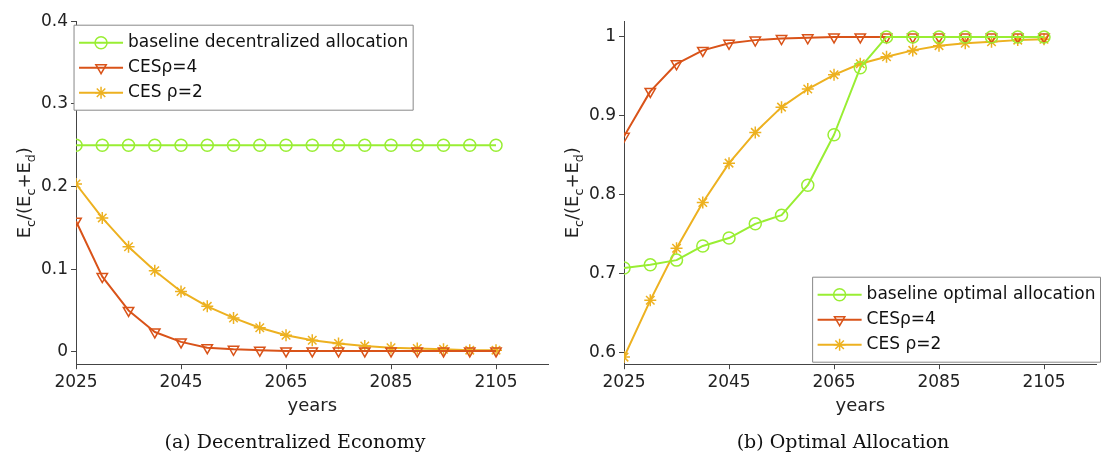  I want to click on y-tick-label: 0.6, so click(602, 350).